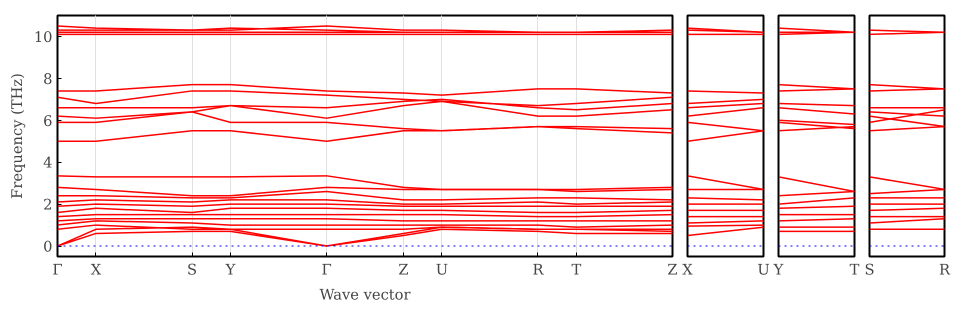 The image size is (966, 310). What do you see at coordinates (48, 205) in the screenshot?
I see `y-tick-label: 2` at bounding box center [48, 205].